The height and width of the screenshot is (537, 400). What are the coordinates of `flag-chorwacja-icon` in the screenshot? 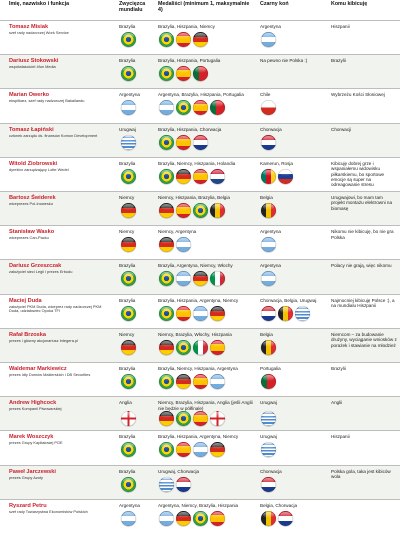 It's located at (200, 142).